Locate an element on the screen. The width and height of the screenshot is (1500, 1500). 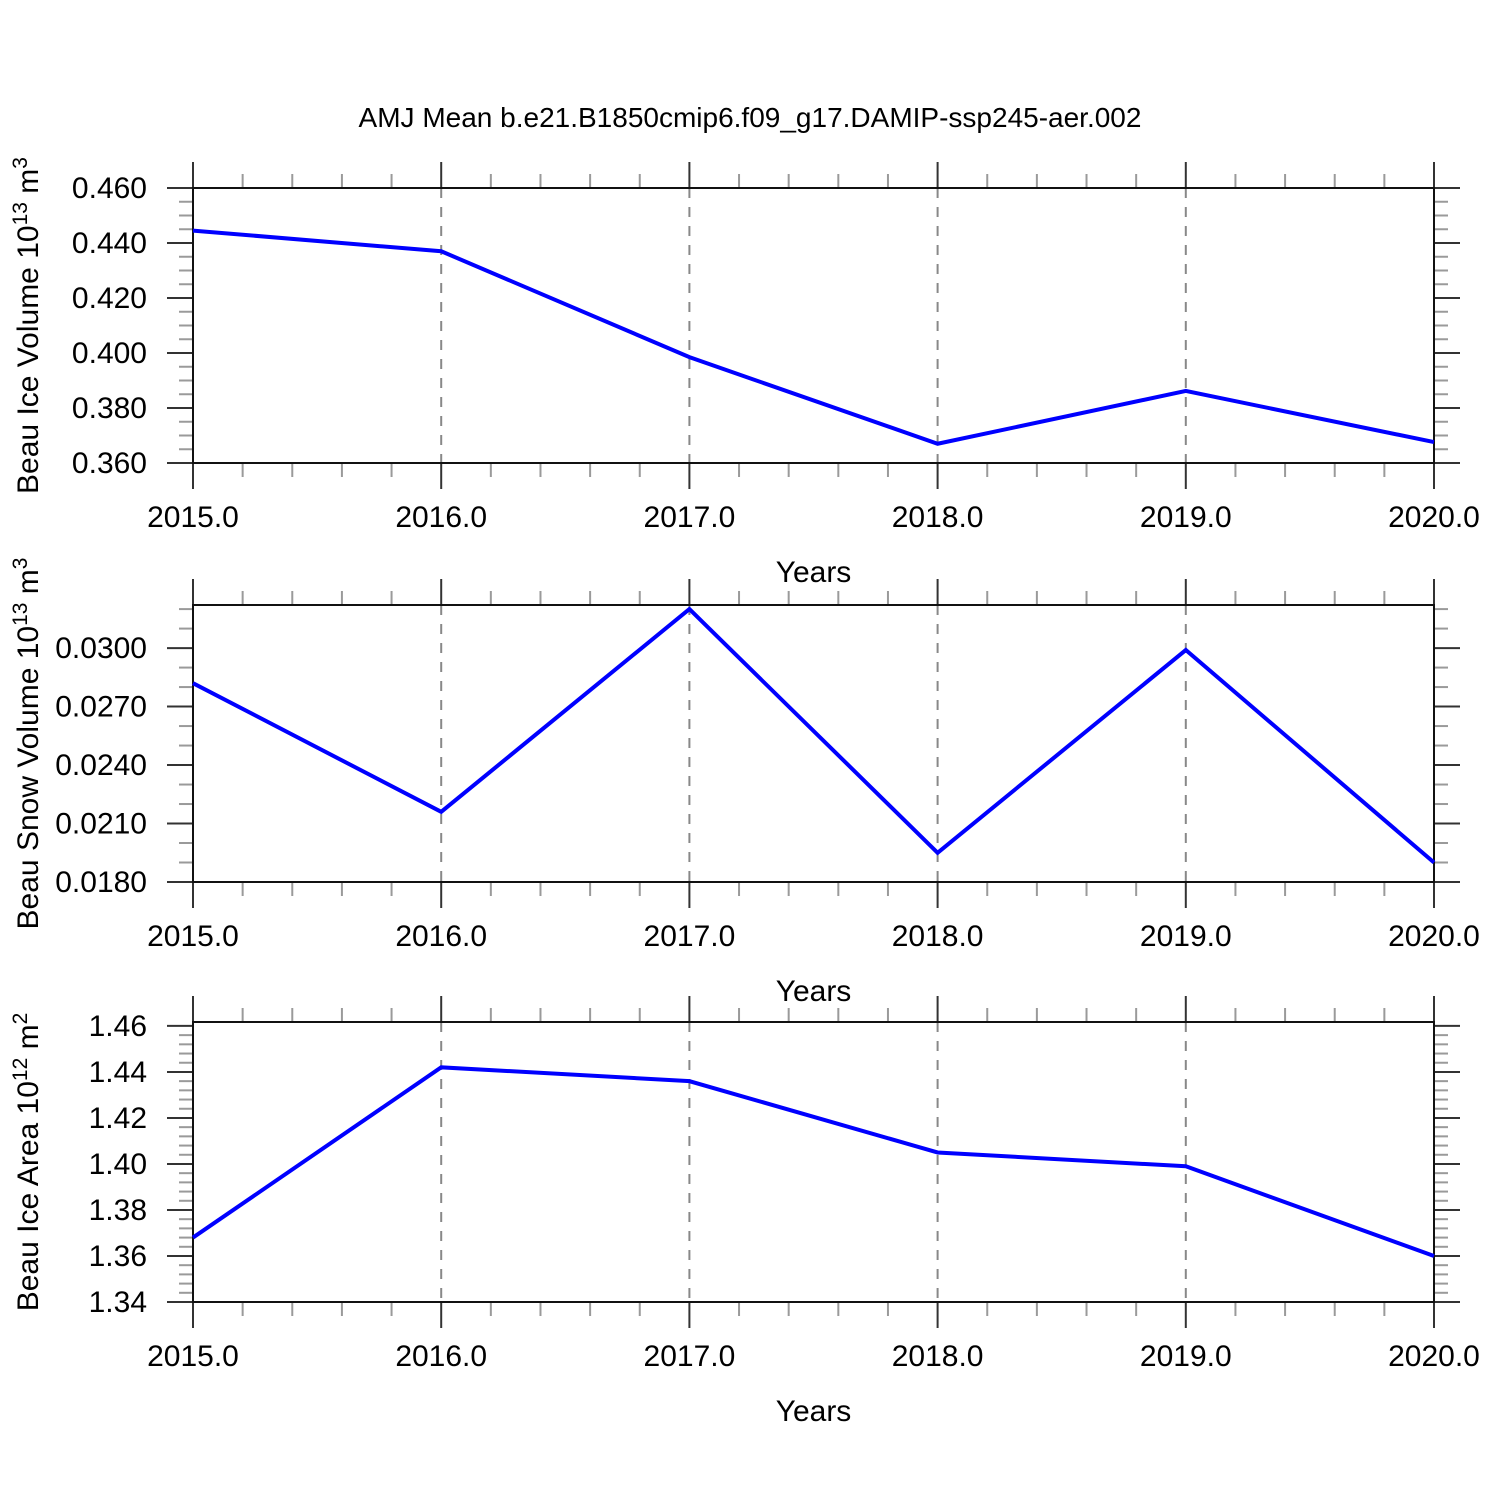
y-tick-label: 0.460 is located at coordinates (109, 188).